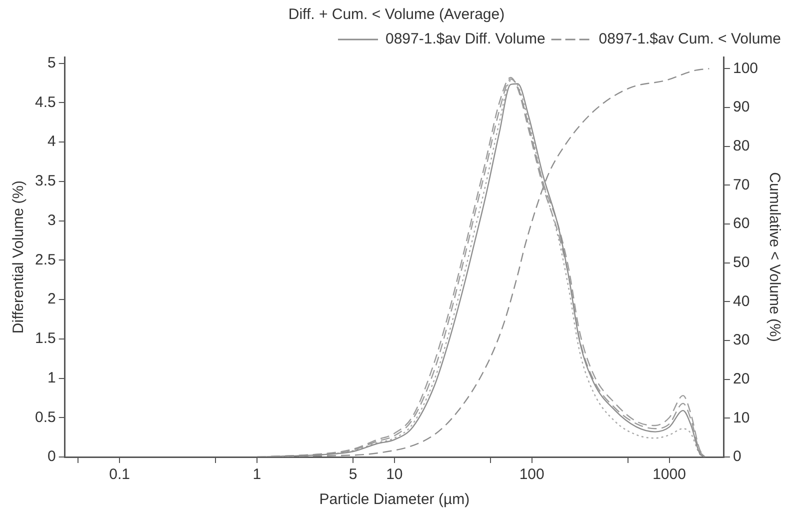 This screenshot has height=517, width=795. What do you see at coordinates (774, 257) in the screenshot?
I see `y2-axis-title: Cumulative < Volume (%)` at bounding box center [774, 257].